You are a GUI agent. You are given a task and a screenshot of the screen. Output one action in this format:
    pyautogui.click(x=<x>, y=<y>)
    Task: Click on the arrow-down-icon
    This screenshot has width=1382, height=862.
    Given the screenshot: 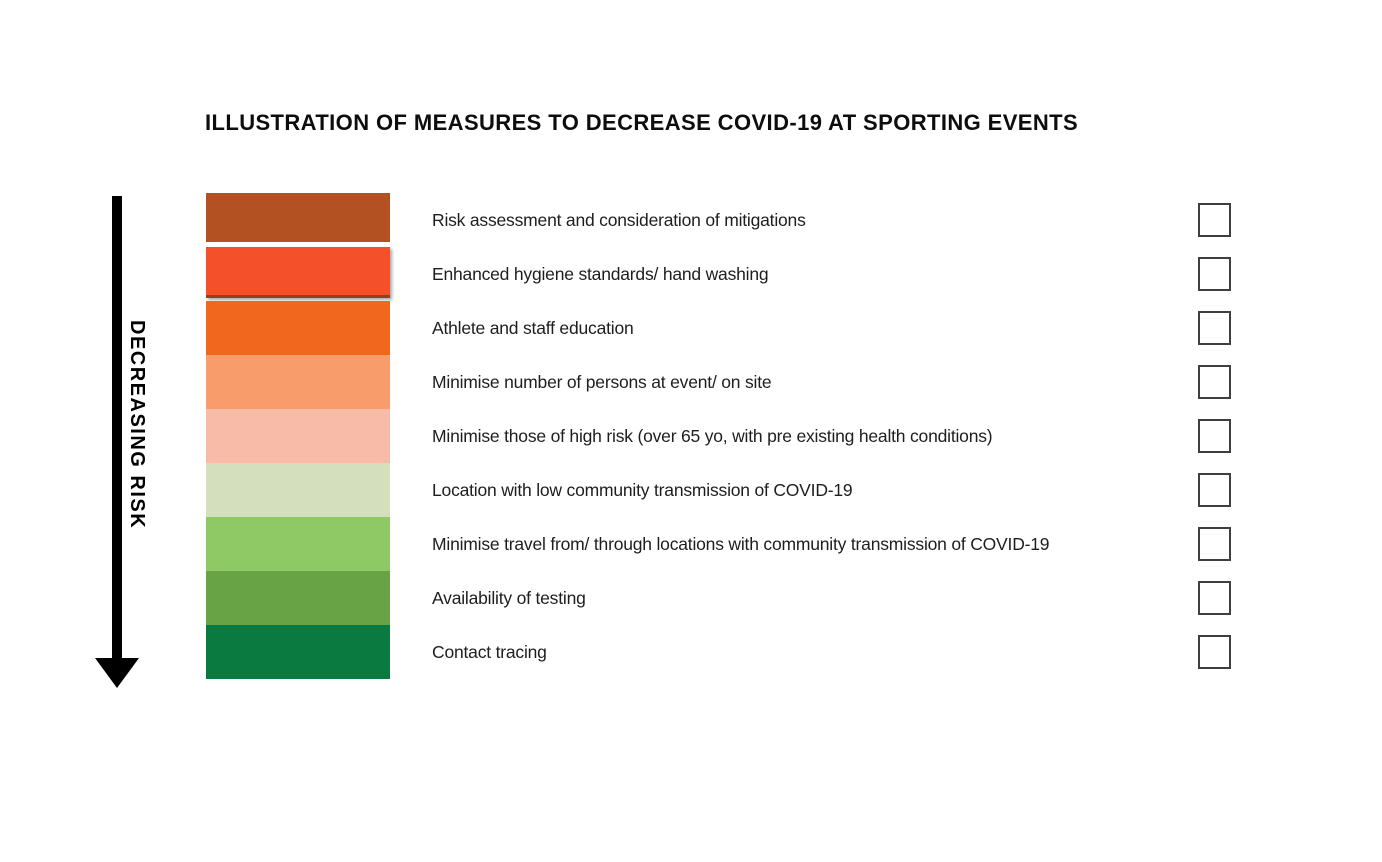 What is the action you would take?
    pyautogui.click(x=117, y=673)
    